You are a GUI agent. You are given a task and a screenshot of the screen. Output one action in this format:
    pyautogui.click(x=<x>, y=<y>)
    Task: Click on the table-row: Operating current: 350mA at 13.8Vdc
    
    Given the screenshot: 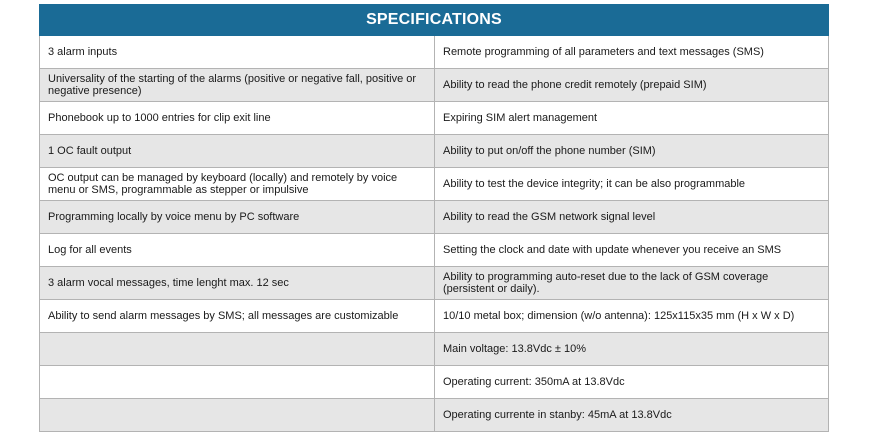 What is the action you would take?
    pyautogui.click(x=434, y=382)
    